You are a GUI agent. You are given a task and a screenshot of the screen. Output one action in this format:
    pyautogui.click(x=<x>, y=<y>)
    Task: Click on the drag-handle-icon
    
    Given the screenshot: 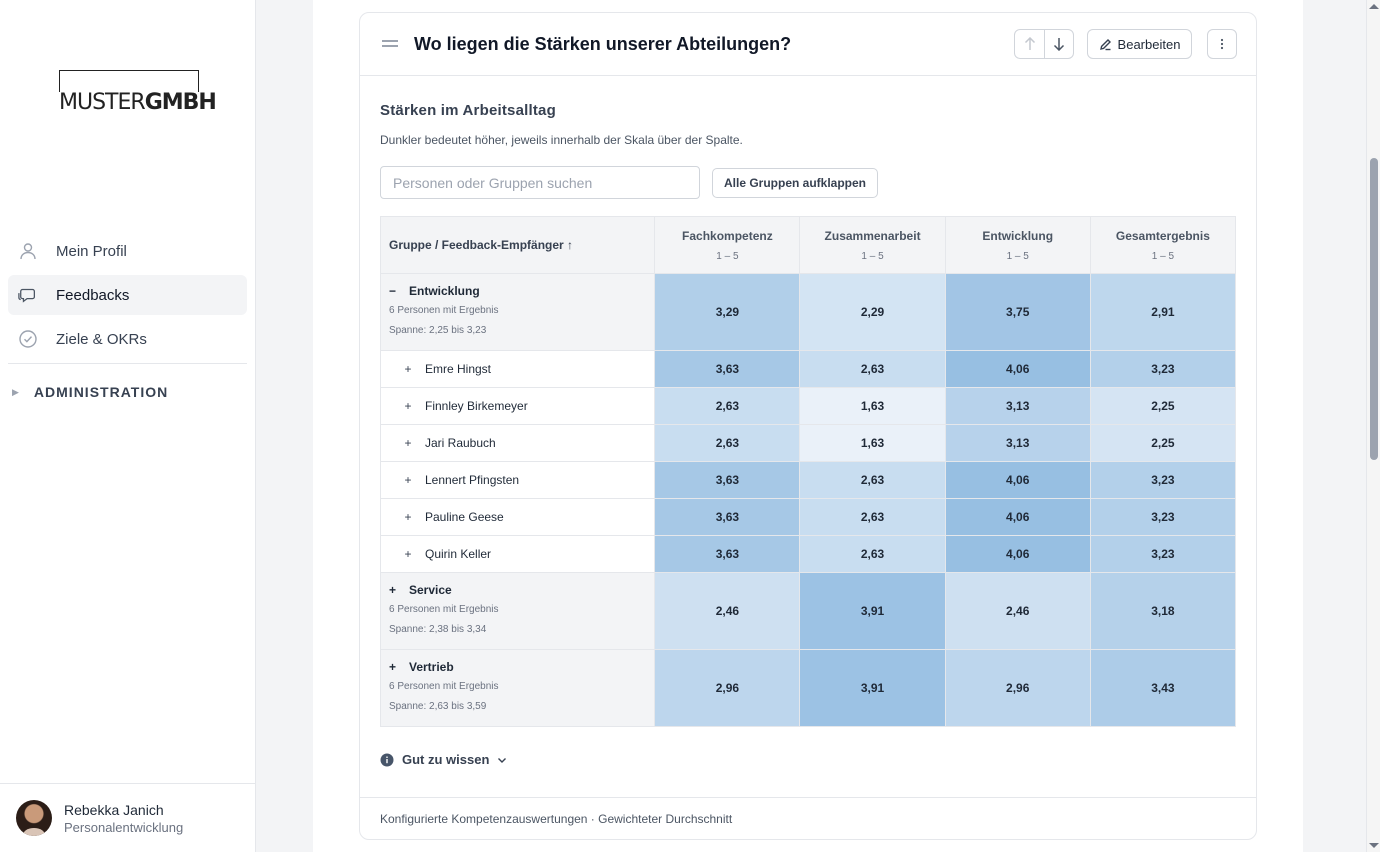 What is the action you would take?
    pyautogui.click(x=390, y=43)
    